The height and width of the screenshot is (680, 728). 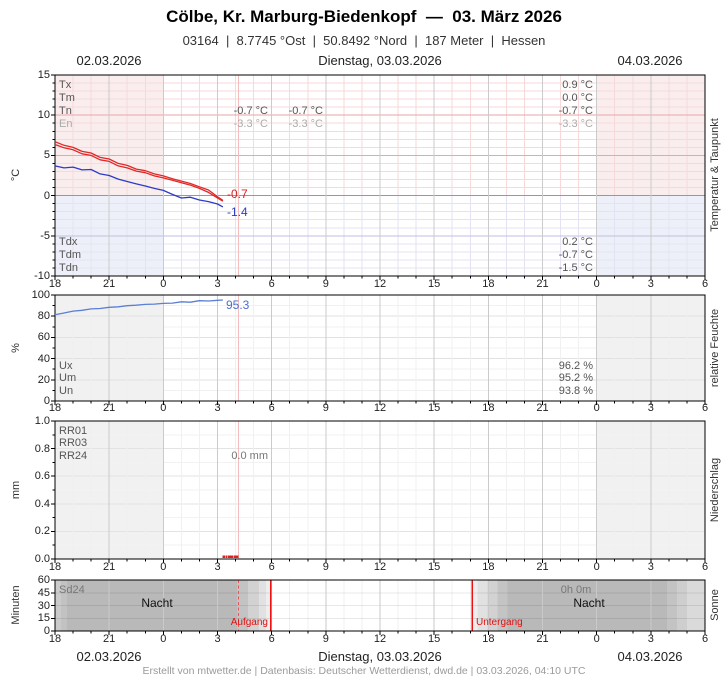 What do you see at coordinates (380, 656) in the screenshot?
I see `bottom-date-center: Dienstag, 03.03.2026` at bounding box center [380, 656].